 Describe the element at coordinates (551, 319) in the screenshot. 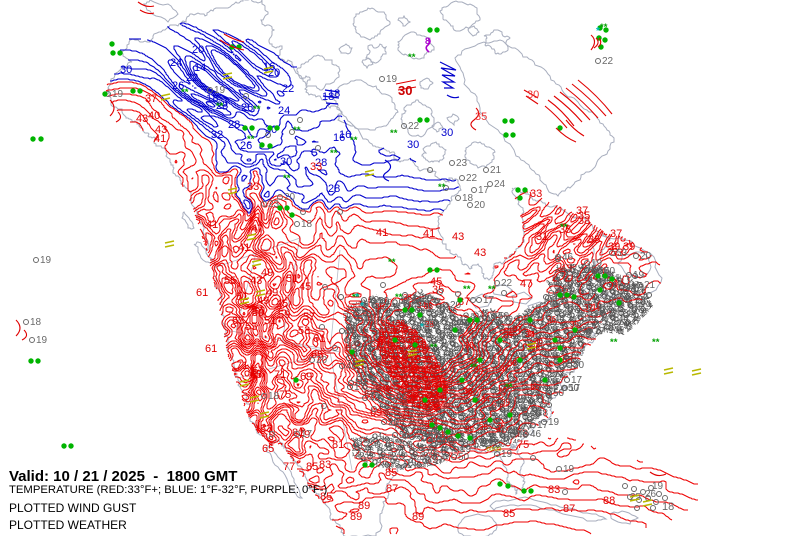

I see `svg-text: 36` at that location.